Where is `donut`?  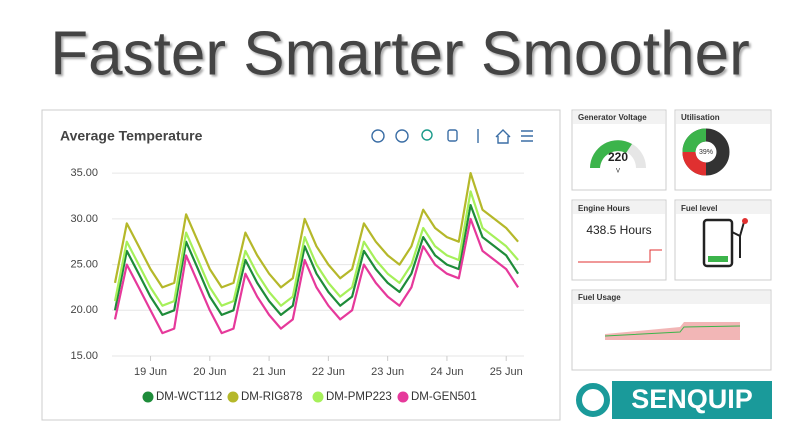 donut is located at coordinates (706, 152).